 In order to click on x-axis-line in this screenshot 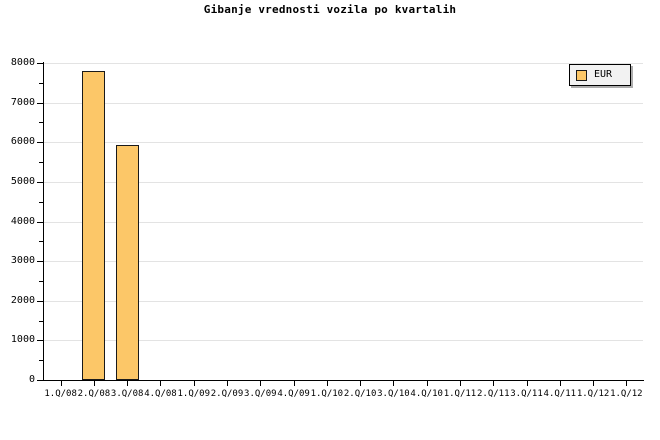, I will do `click(343, 380)`.